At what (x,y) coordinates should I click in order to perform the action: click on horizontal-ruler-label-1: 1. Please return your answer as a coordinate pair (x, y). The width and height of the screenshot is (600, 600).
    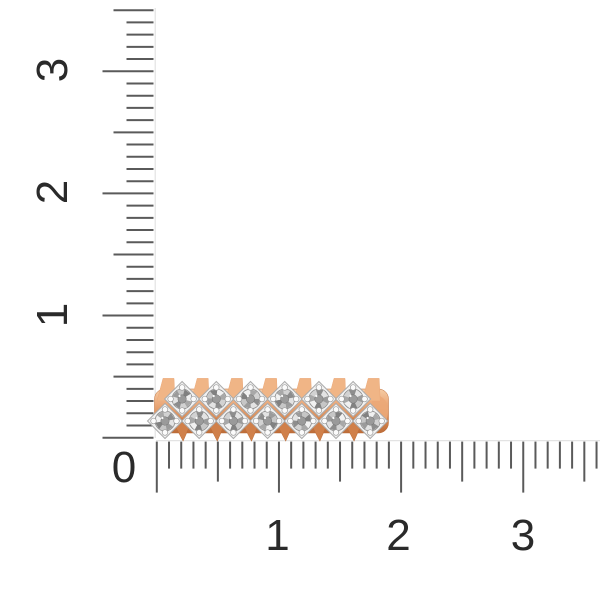
    Looking at the image, I should click on (277, 535).